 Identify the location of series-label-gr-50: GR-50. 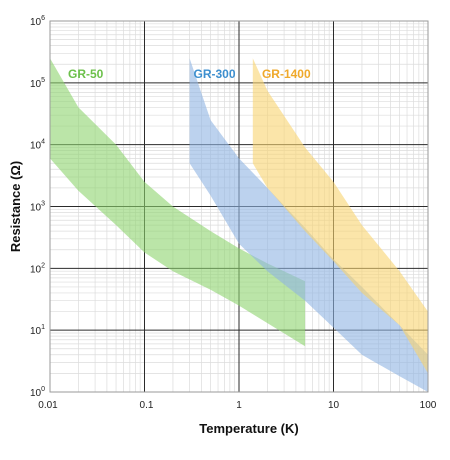
(86, 74).